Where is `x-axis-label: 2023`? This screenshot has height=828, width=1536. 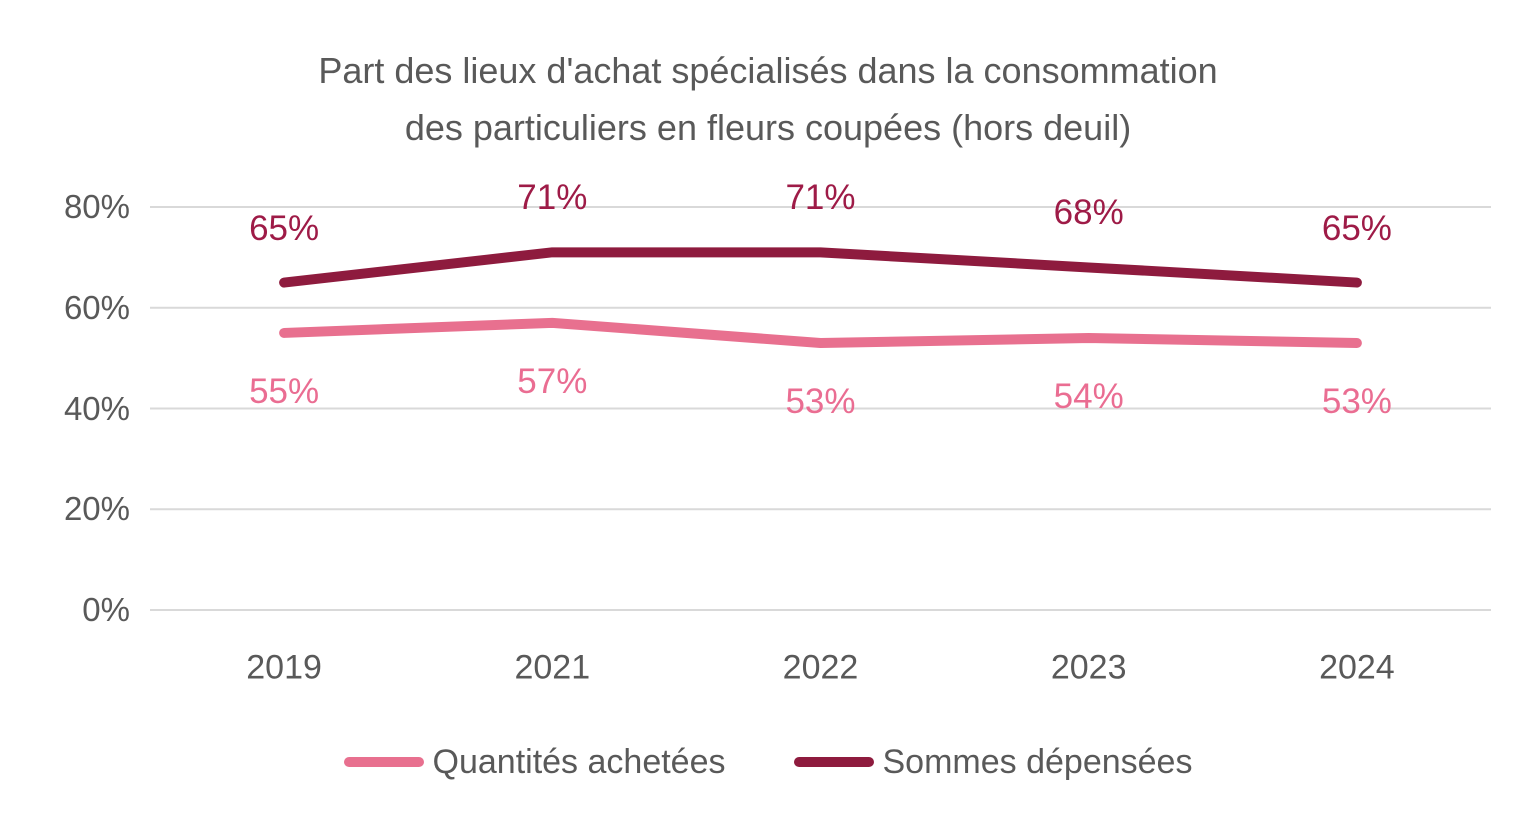
x-axis-label: 2023 is located at coordinates (1088, 667).